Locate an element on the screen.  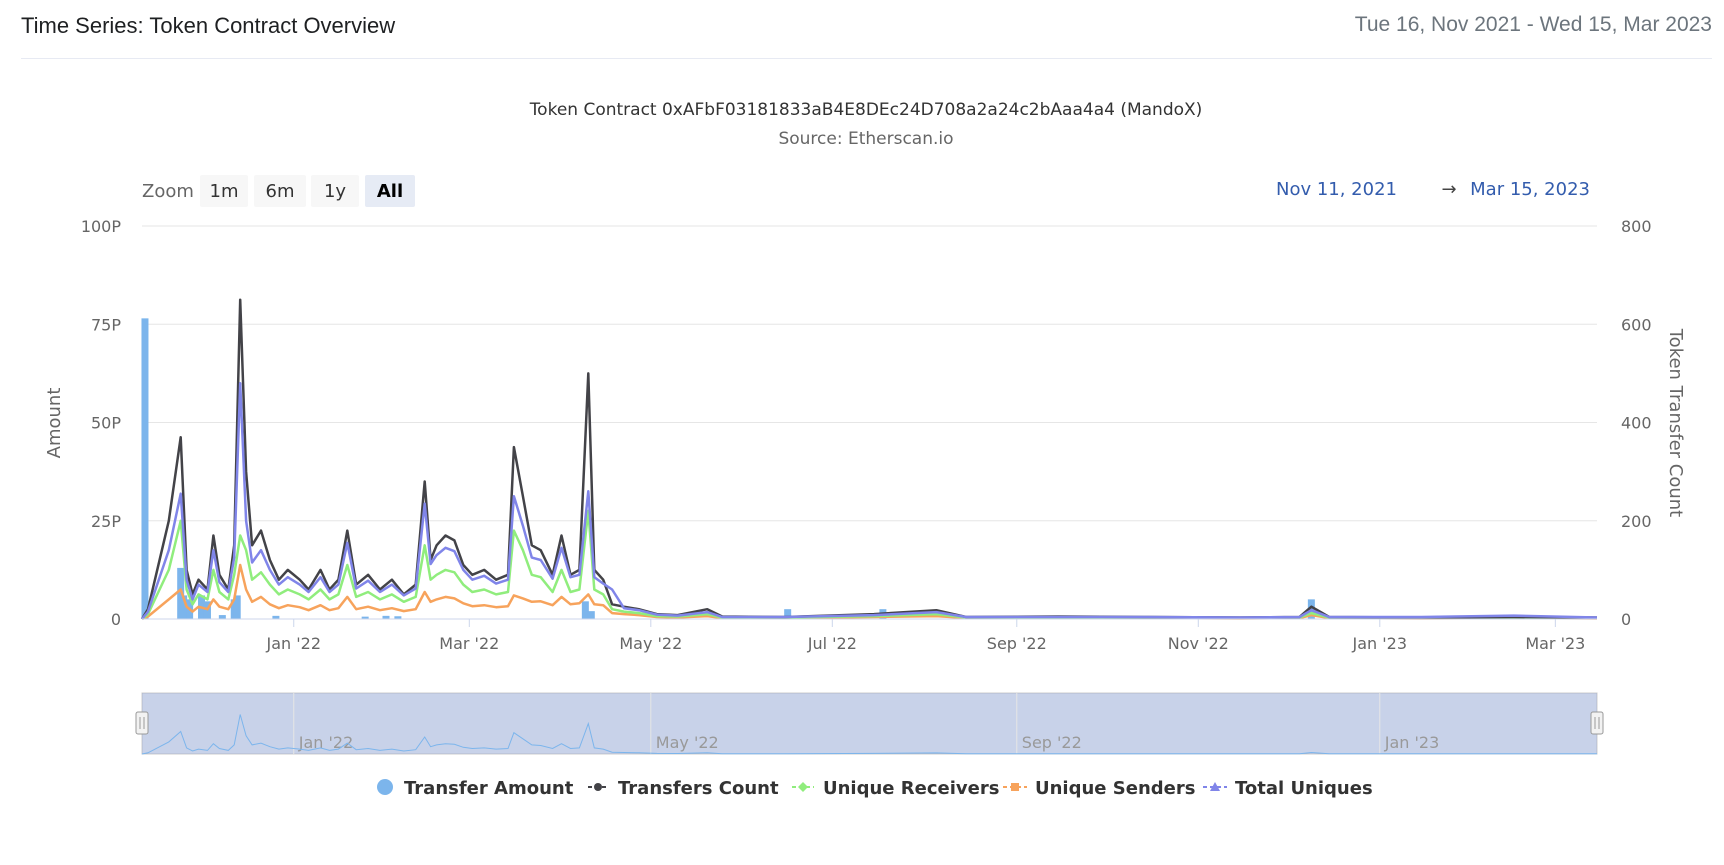
y-axis-left: 0 25P 50P 75P 100P is located at coordinates (101, 423).